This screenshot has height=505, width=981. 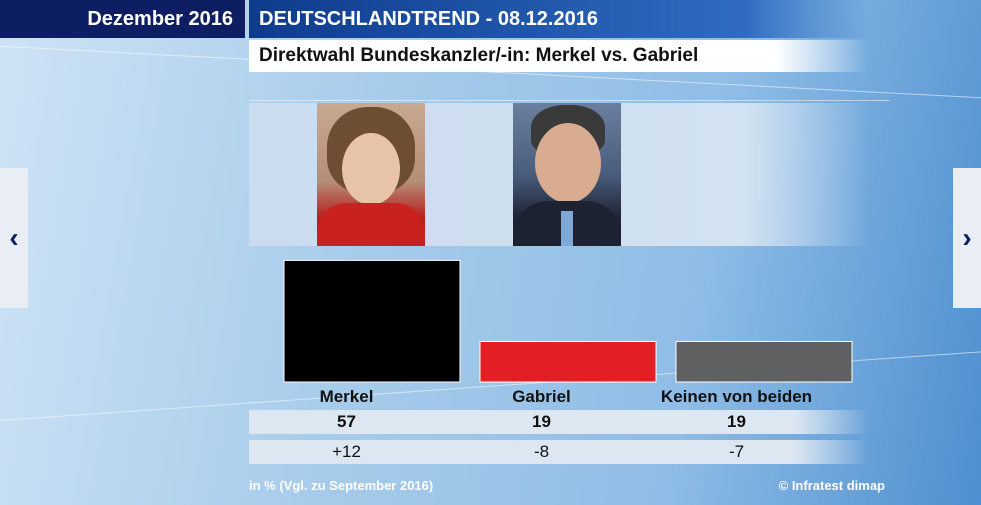 I want to click on chevron-right-icon: ›, so click(x=967, y=237).